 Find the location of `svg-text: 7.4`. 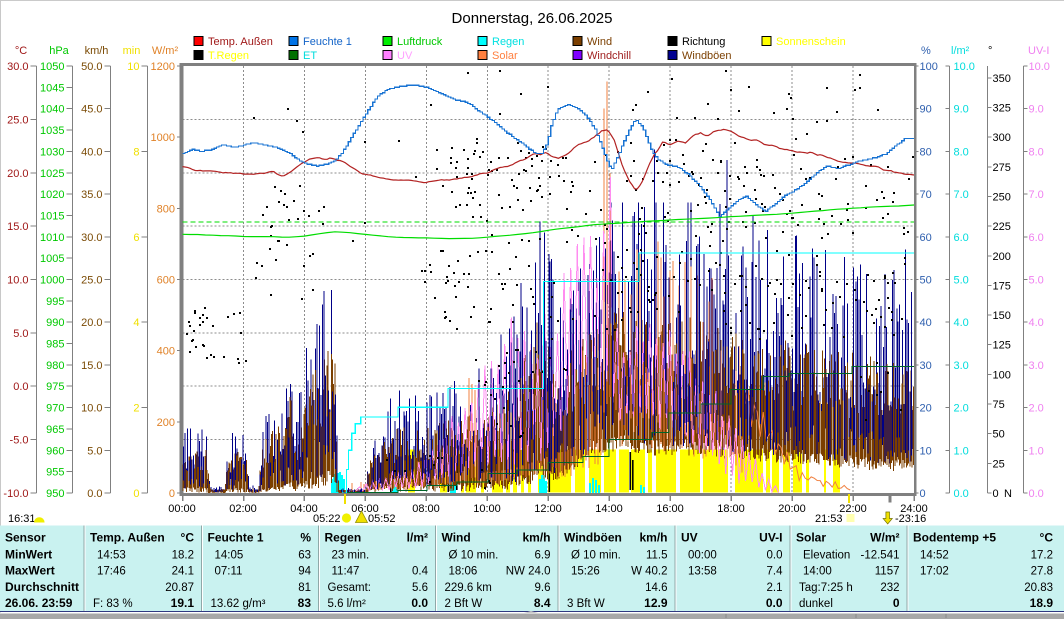

svg-text: 7.4 is located at coordinates (775, 572).